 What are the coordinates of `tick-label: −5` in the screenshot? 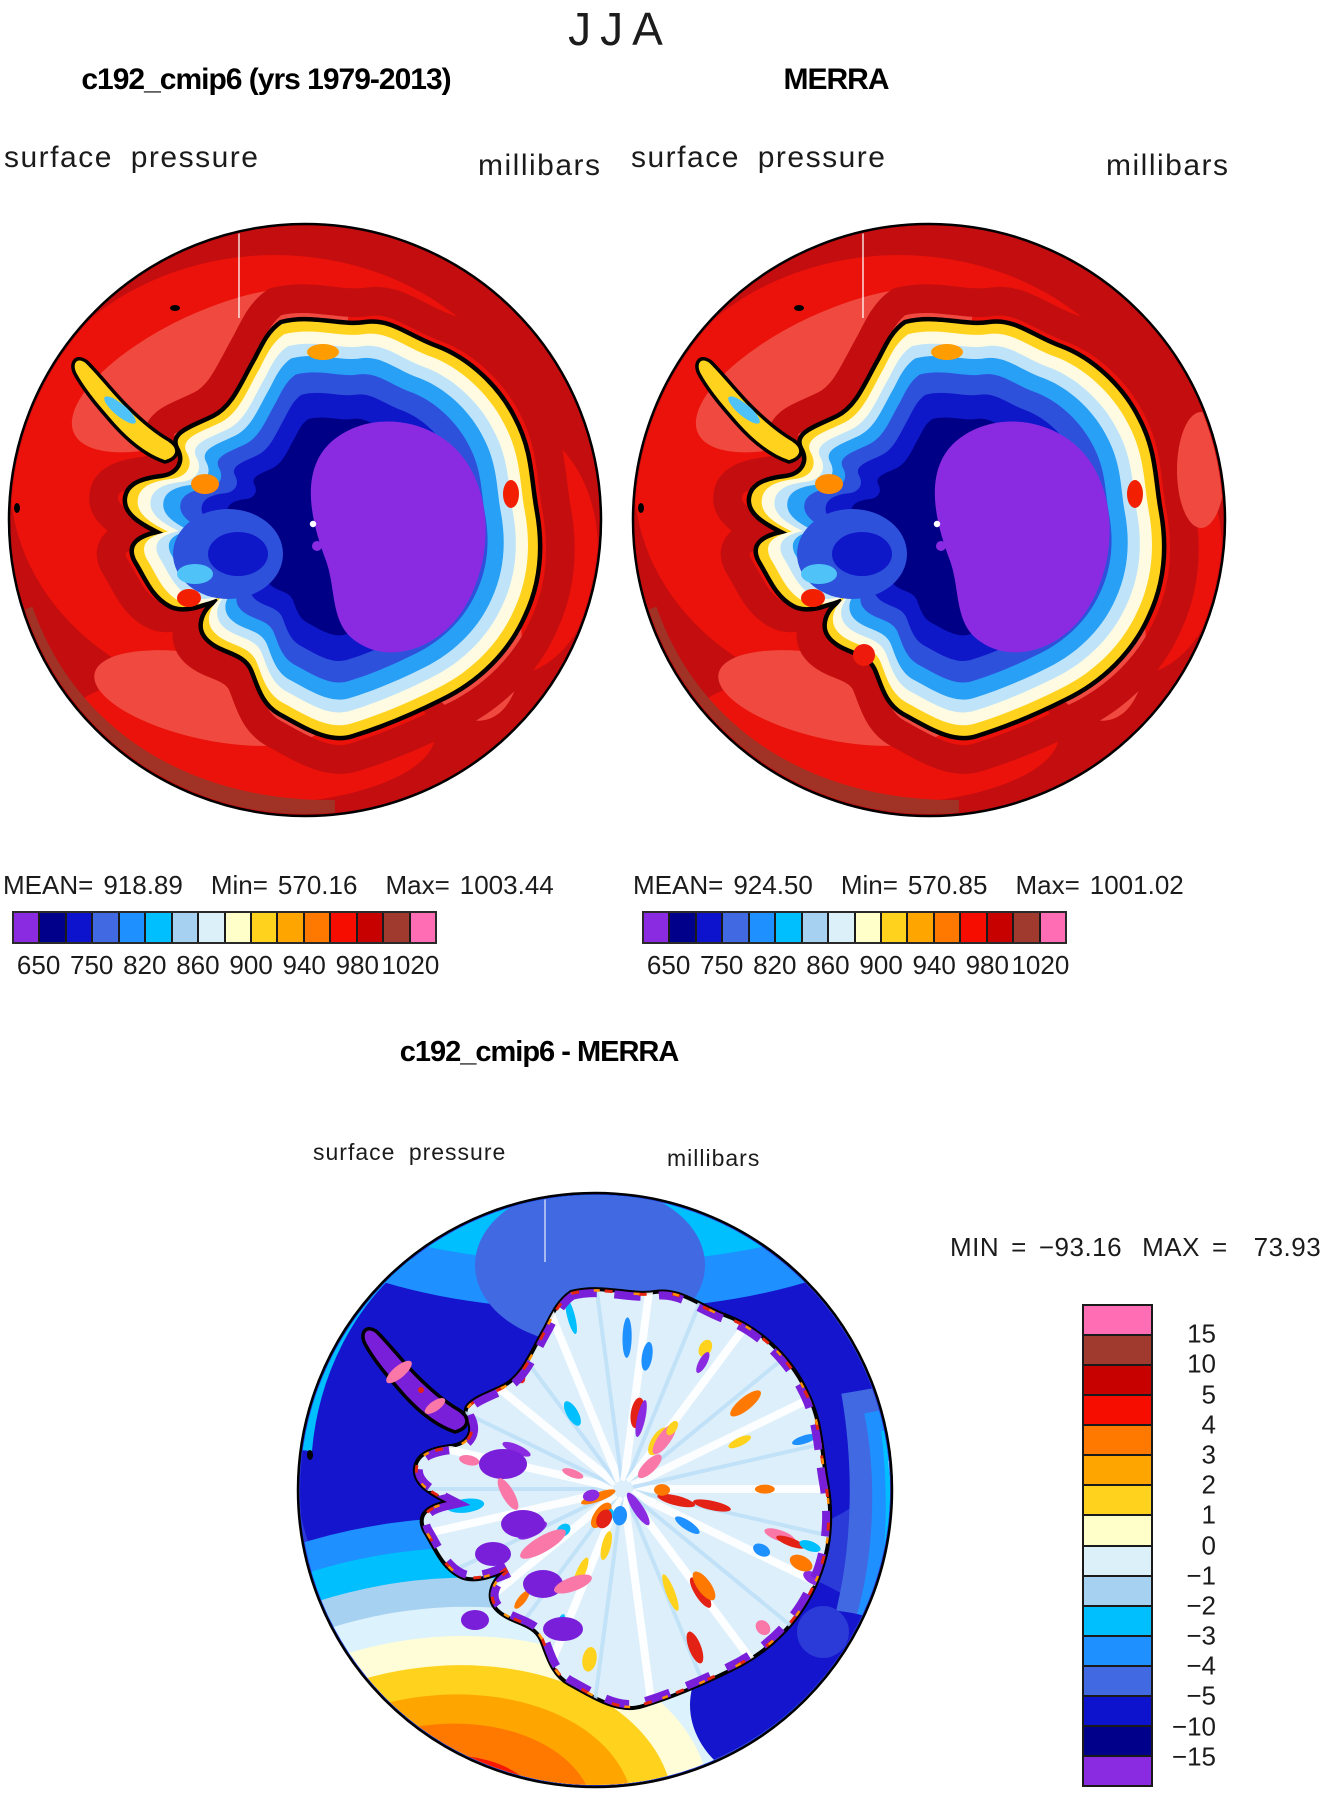 It's located at (1201, 1695).